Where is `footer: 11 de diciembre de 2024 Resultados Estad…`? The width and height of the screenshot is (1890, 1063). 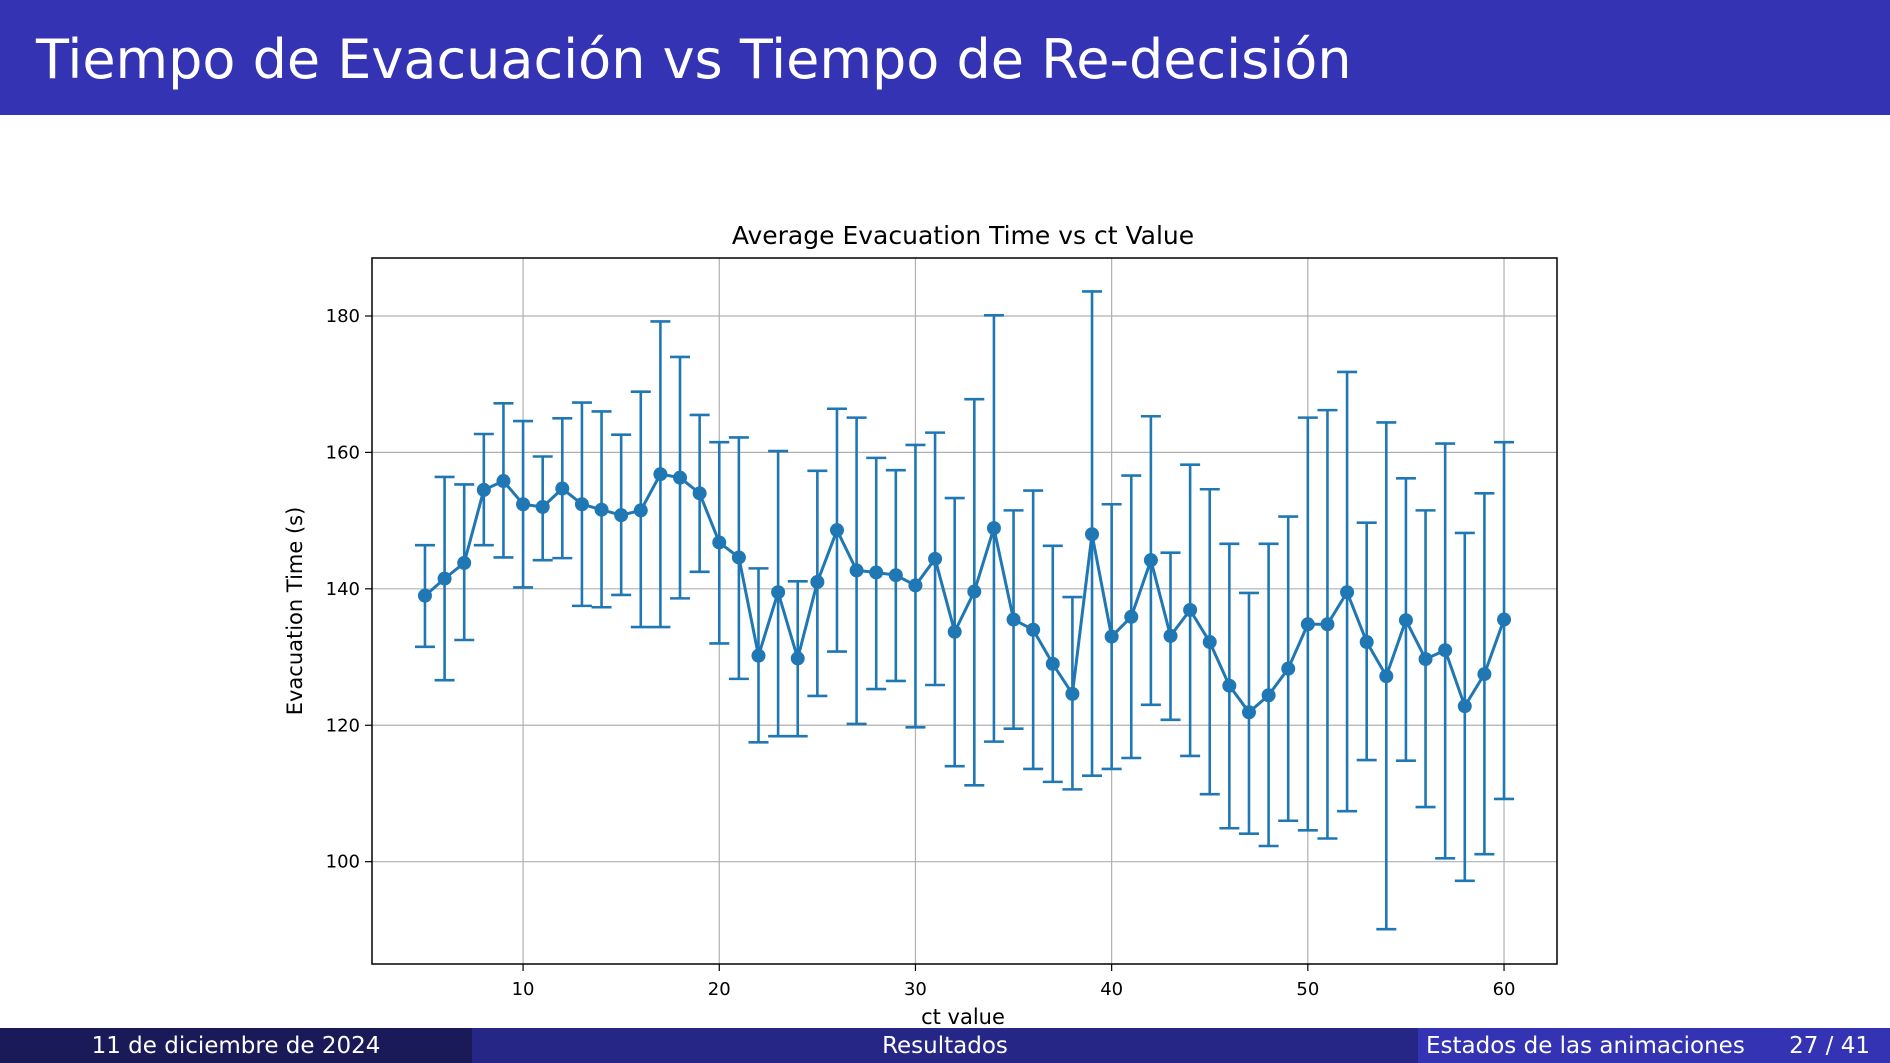 footer: 11 de diciembre de 2024 Resultados Estad… is located at coordinates (945, 1045).